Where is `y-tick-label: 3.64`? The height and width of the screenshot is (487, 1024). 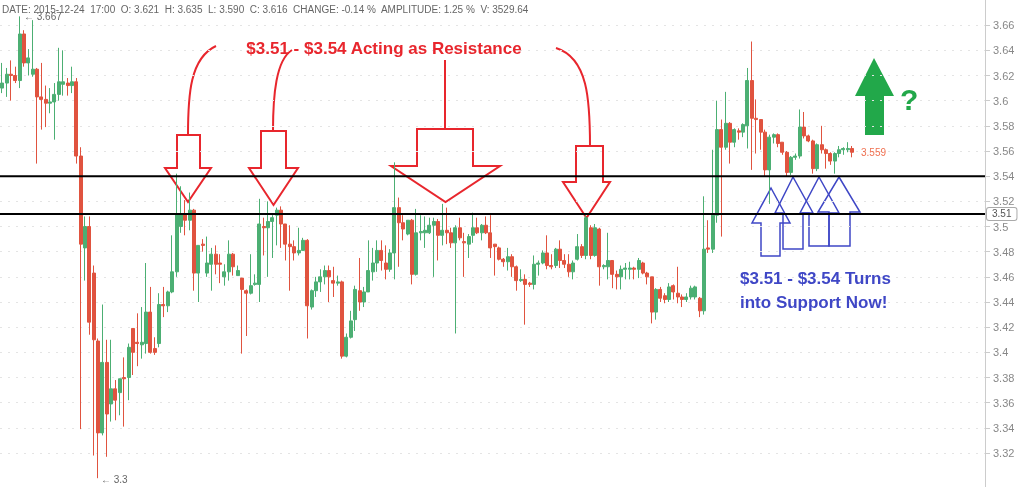 y-tick-label: 3.64 is located at coordinates (1004, 50).